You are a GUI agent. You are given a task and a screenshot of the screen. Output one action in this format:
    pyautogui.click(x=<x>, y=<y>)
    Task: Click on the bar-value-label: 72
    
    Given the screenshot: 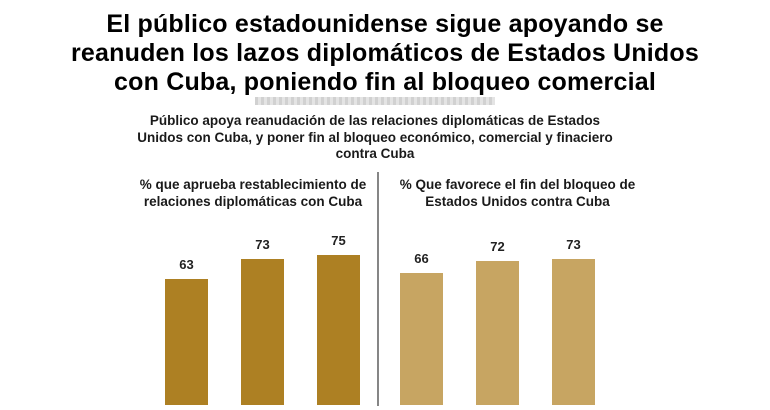 What is the action you would take?
    pyautogui.click(x=497, y=246)
    